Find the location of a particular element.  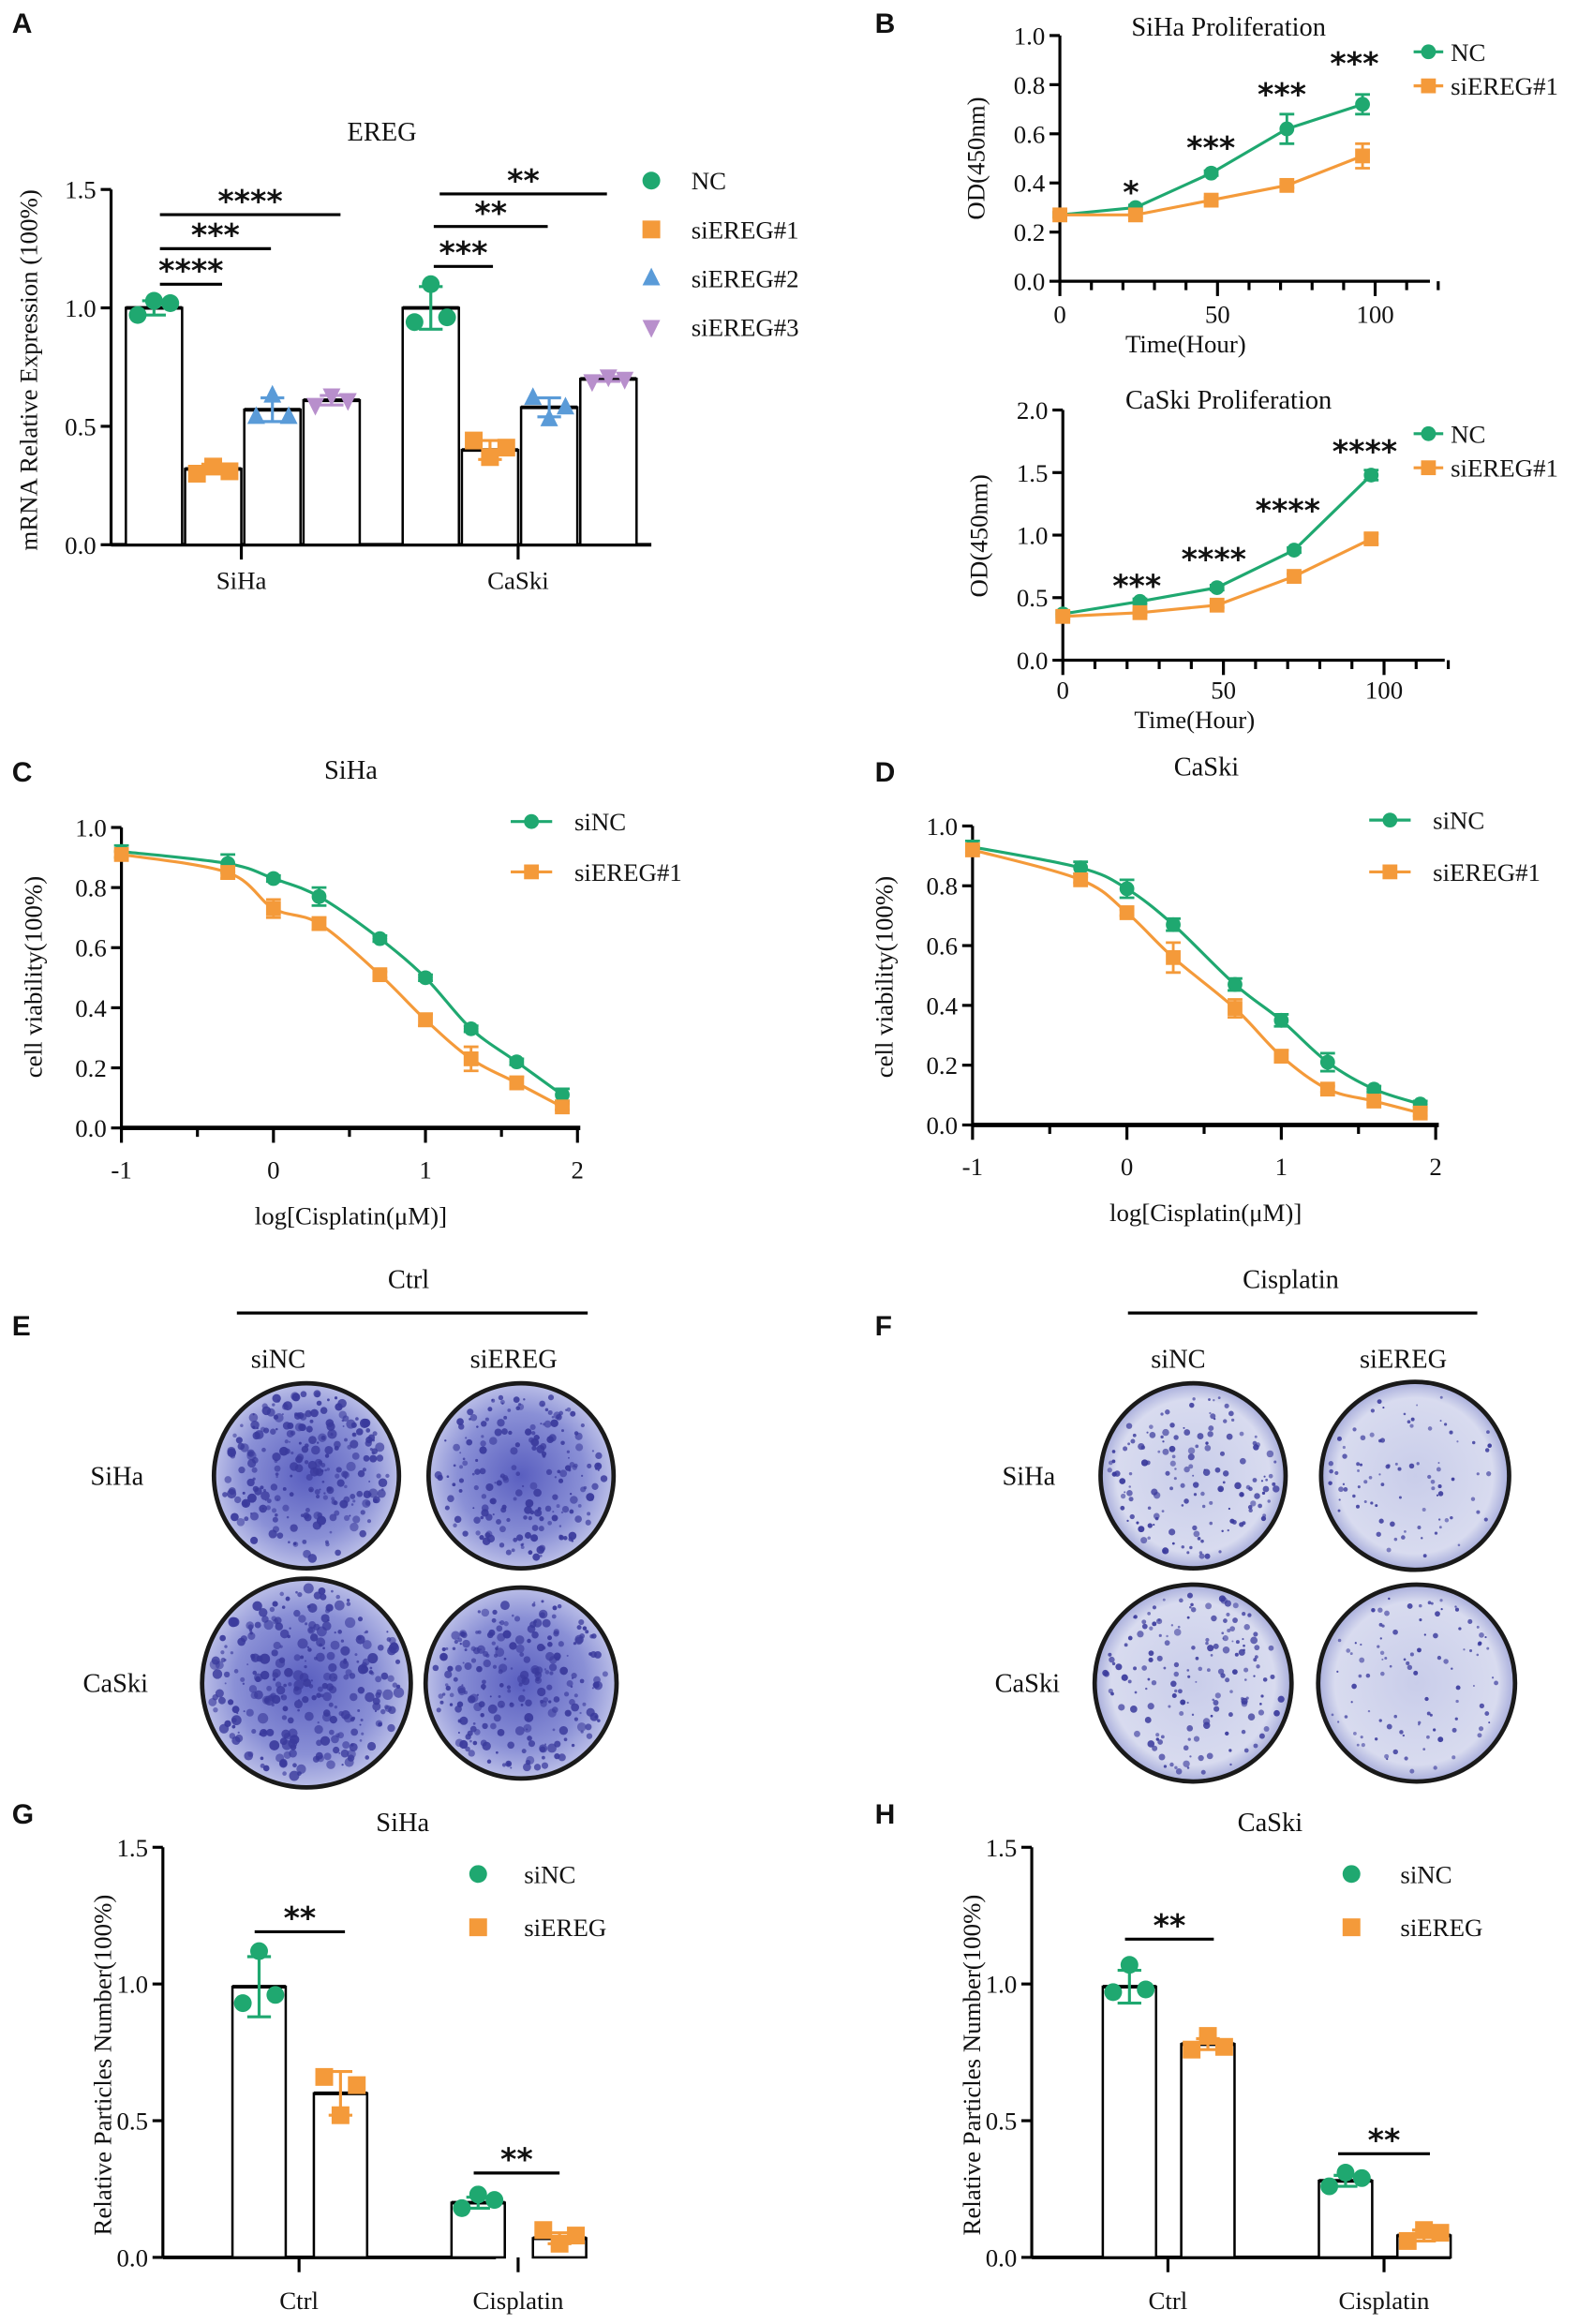

y-tick-label: 0.8 is located at coordinates (1030, 85).